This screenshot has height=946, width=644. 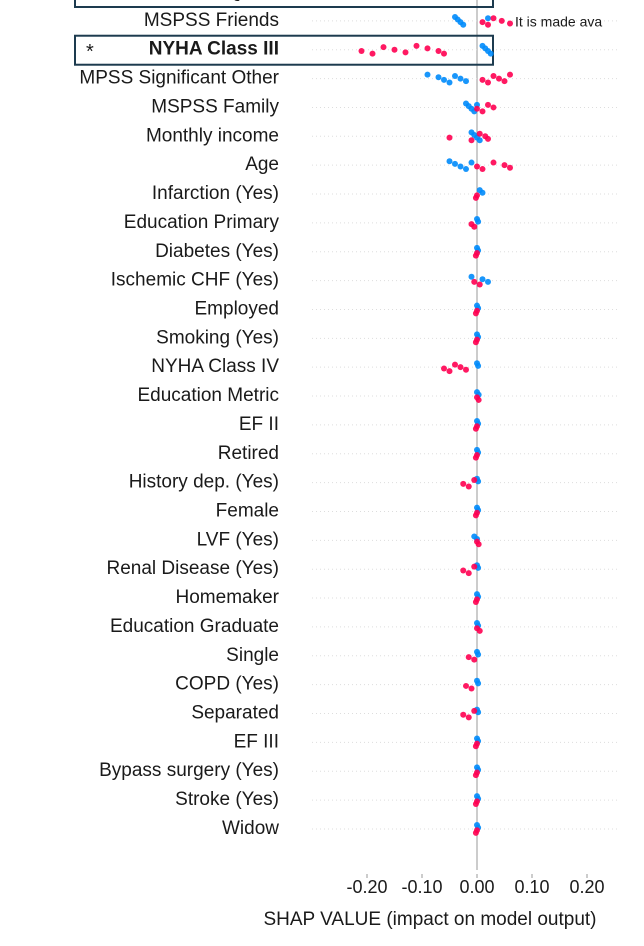 I want to click on y-tick-label: MSPSS Friends, so click(x=211, y=20).